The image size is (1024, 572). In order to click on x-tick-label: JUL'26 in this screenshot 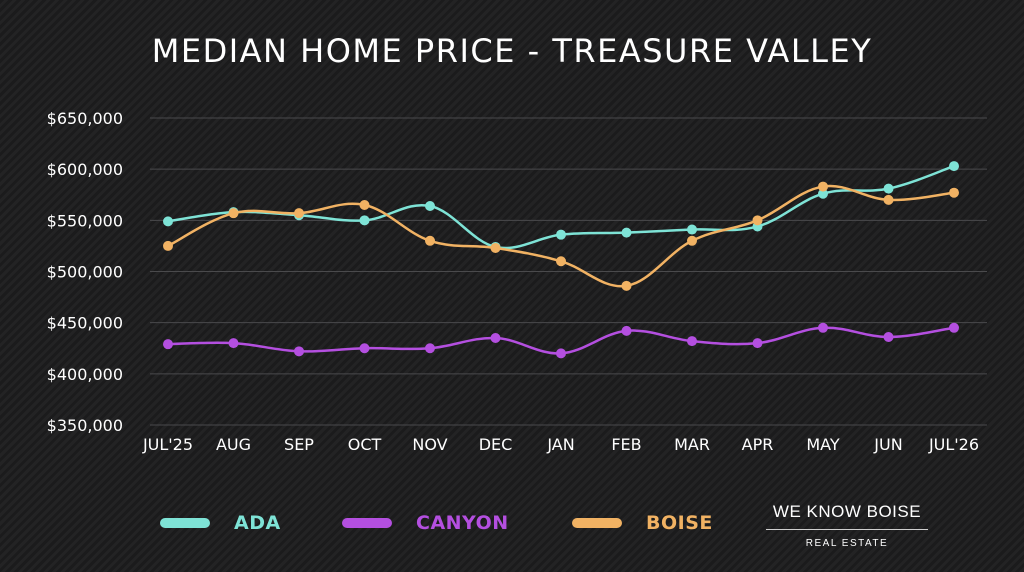, I will do `click(953, 444)`.